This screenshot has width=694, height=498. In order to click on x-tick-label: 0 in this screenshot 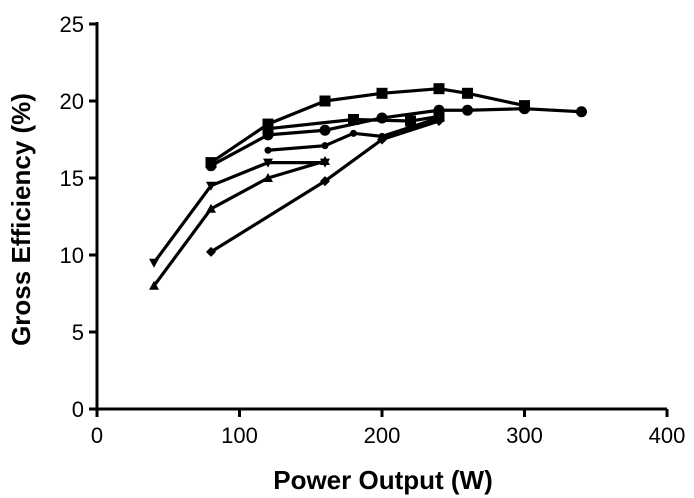, I will do `click(97, 435)`.